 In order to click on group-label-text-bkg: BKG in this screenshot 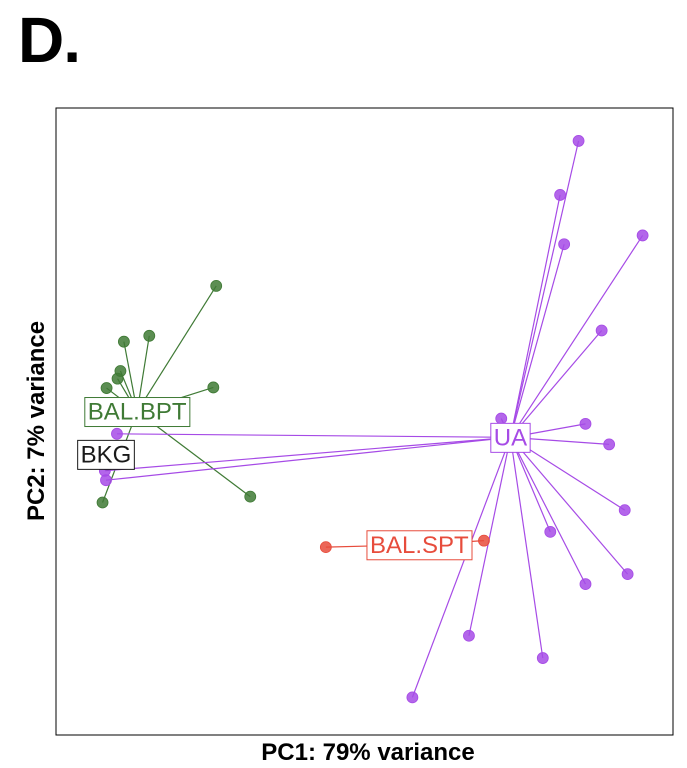, I will do `click(106, 454)`.